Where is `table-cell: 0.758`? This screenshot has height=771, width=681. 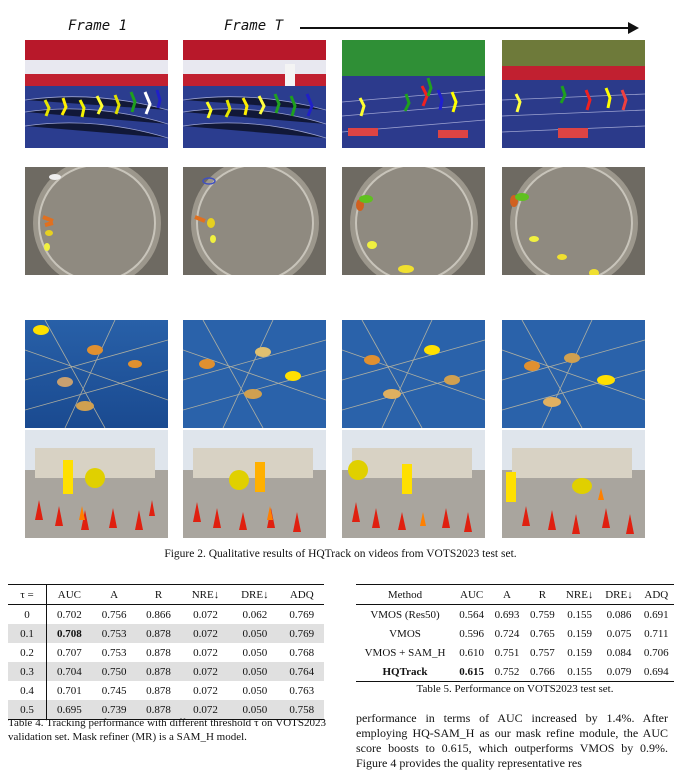
table-cell: 0.758 is located at coordinates (302, 709).